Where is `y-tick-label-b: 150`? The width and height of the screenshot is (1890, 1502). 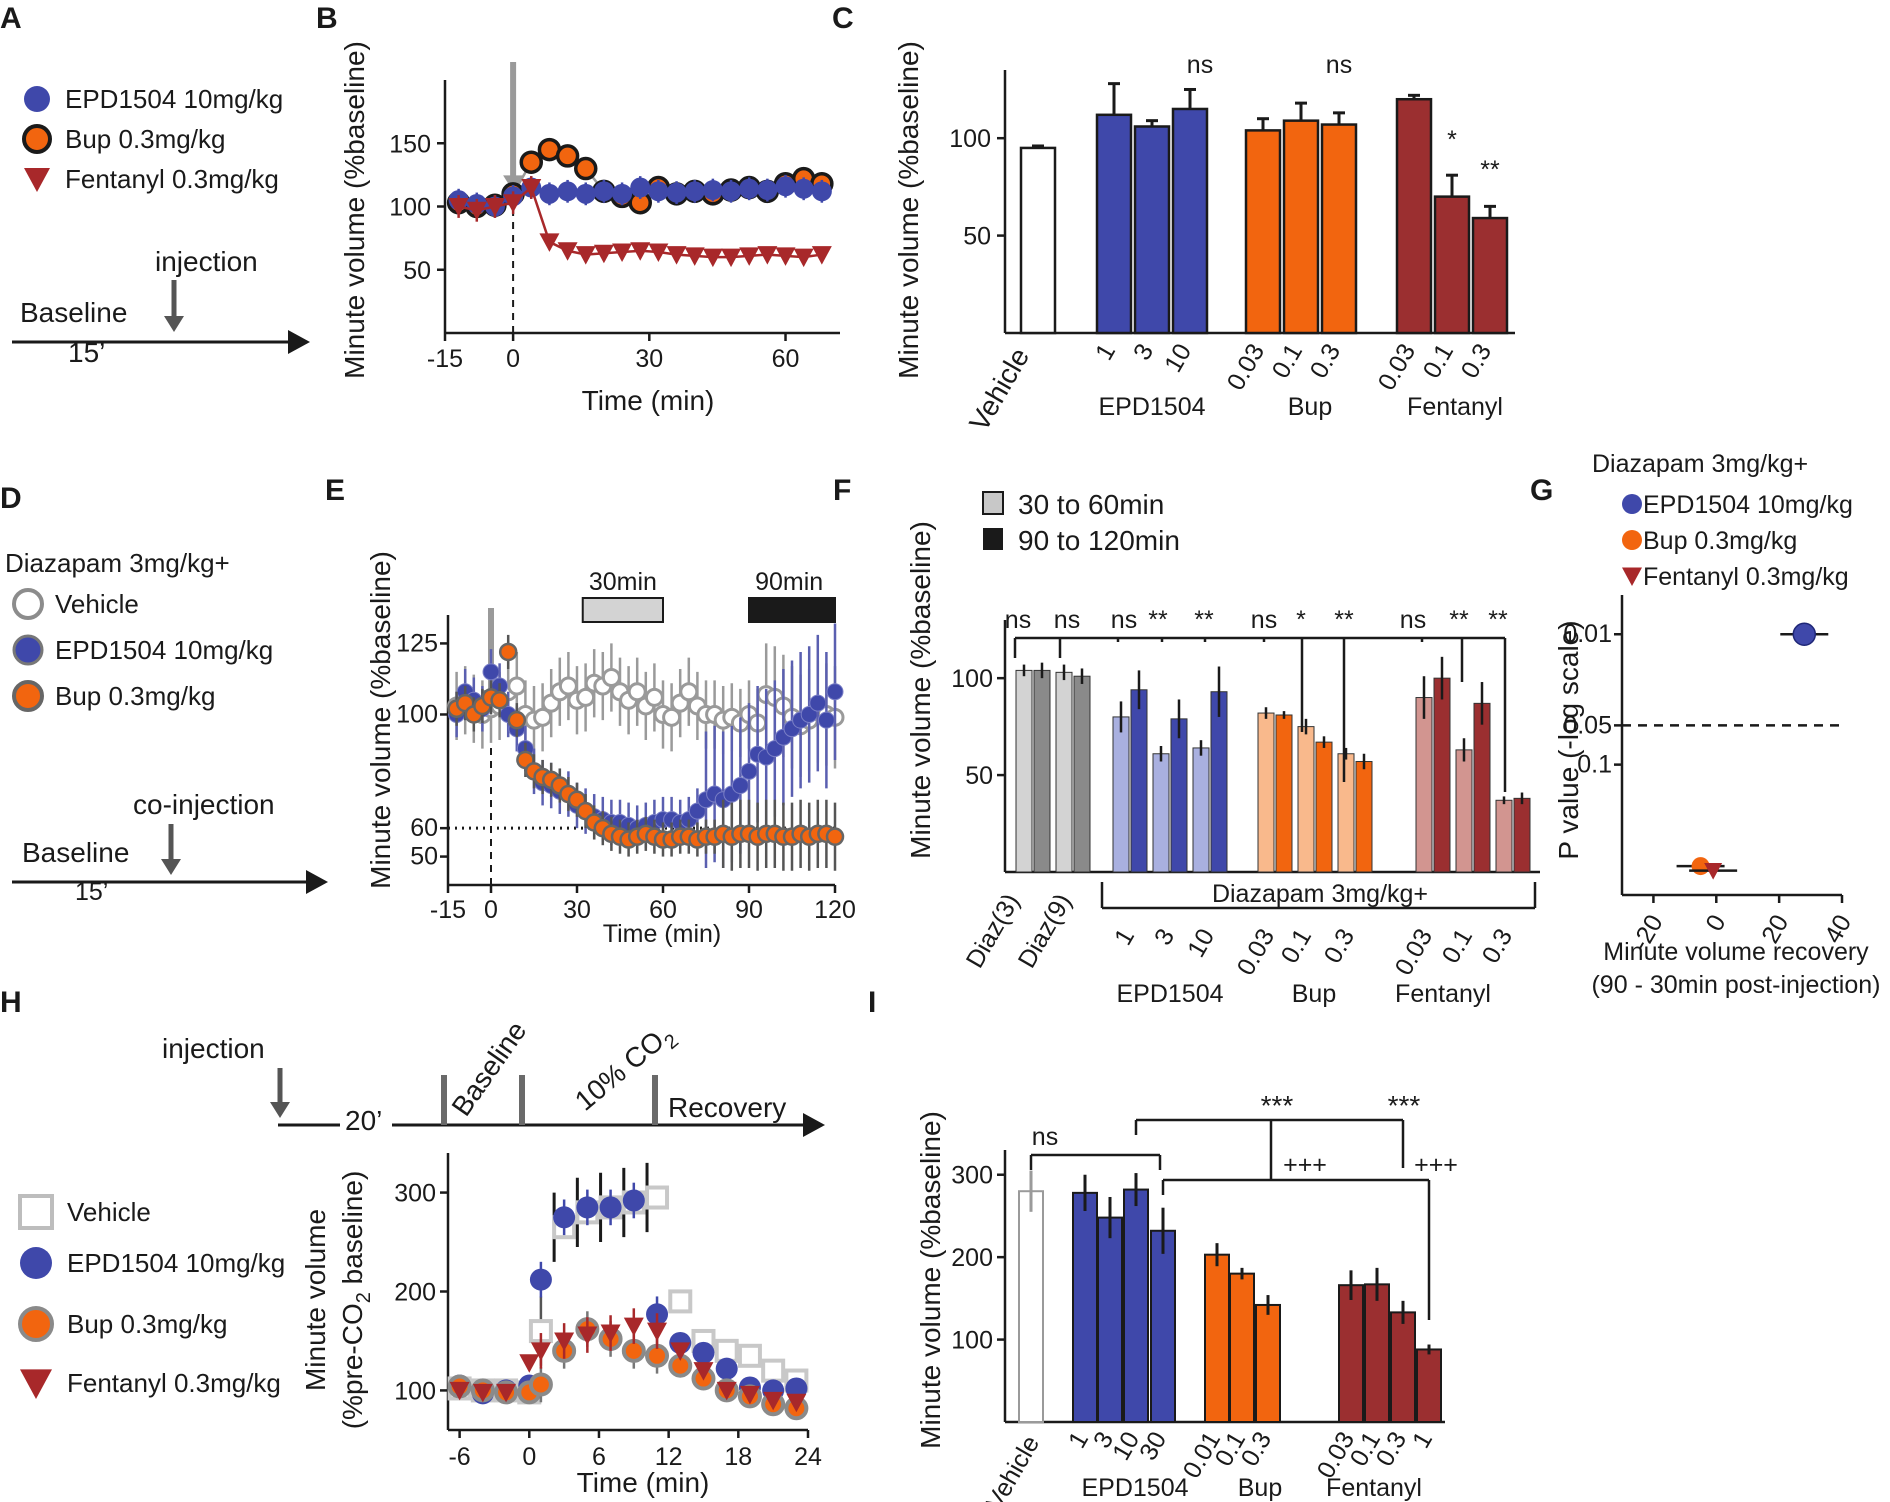
y-tick-label-b: 150 is located at coordinates (410, 144).